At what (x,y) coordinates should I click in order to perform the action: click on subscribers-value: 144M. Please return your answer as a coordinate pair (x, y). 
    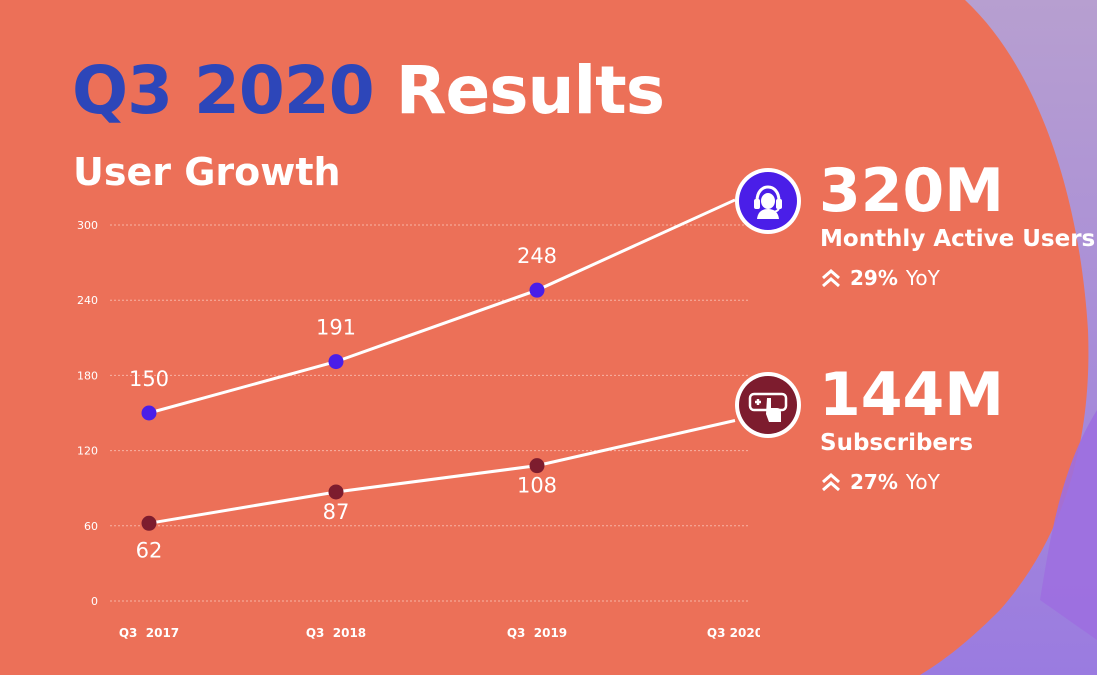
    Looking at the image, I should click on (911, 395).